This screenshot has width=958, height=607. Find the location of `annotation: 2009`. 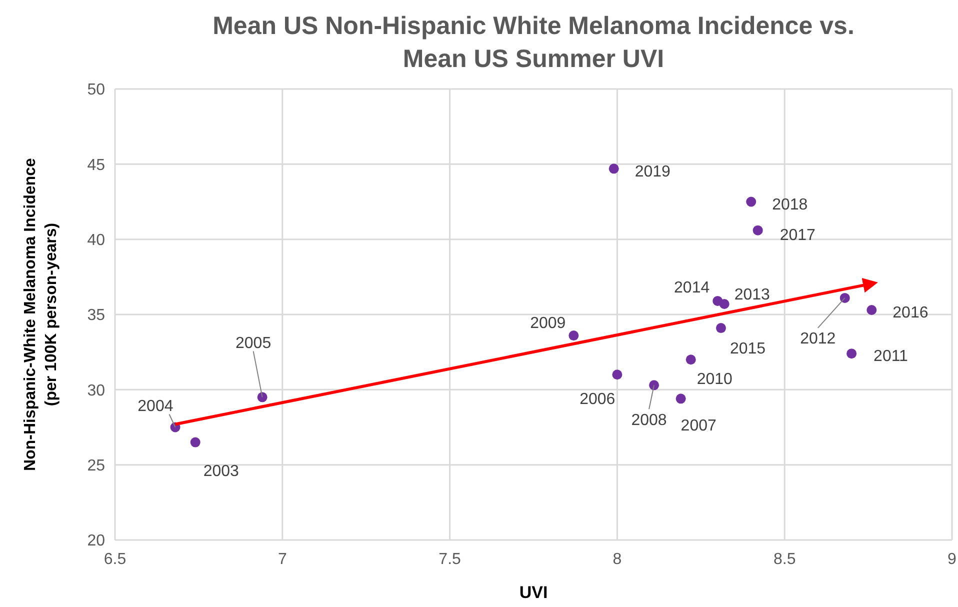

annotation: 2009 is located at coordinates (548, 323).